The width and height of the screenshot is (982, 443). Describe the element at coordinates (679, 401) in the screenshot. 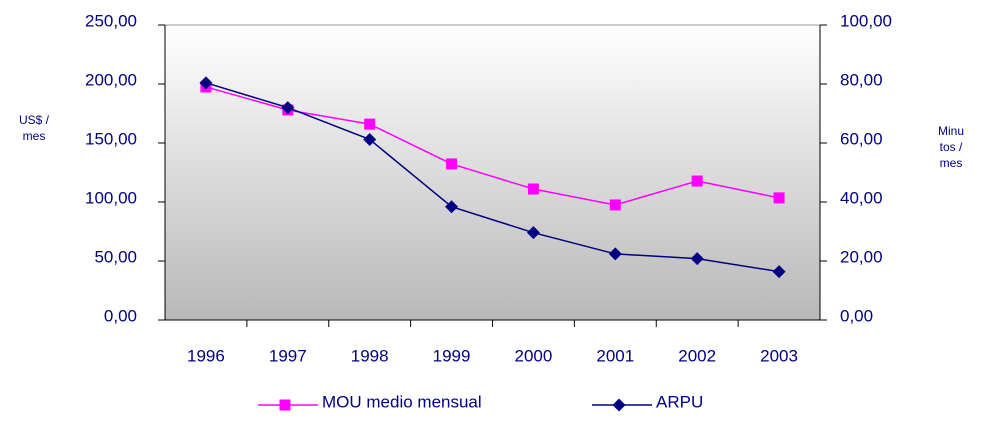

I see `legend-label: ARPU` at that location.